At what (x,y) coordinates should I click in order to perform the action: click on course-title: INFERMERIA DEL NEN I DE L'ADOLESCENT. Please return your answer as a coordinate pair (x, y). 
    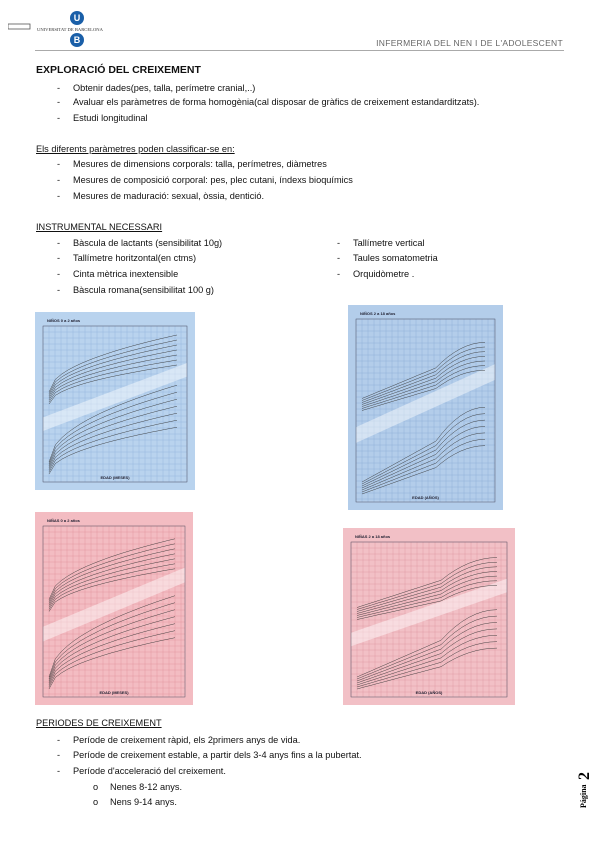
    Looking at the image, I should click on (469, 43).